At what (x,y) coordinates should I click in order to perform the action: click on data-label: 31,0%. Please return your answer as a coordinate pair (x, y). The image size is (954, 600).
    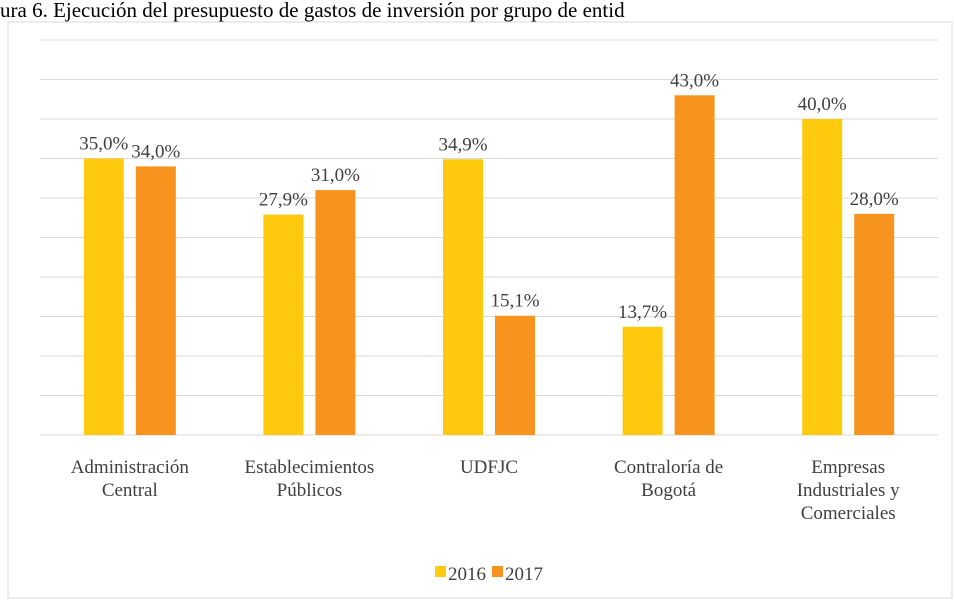
    Looking at the image, I should click on (335, 175).